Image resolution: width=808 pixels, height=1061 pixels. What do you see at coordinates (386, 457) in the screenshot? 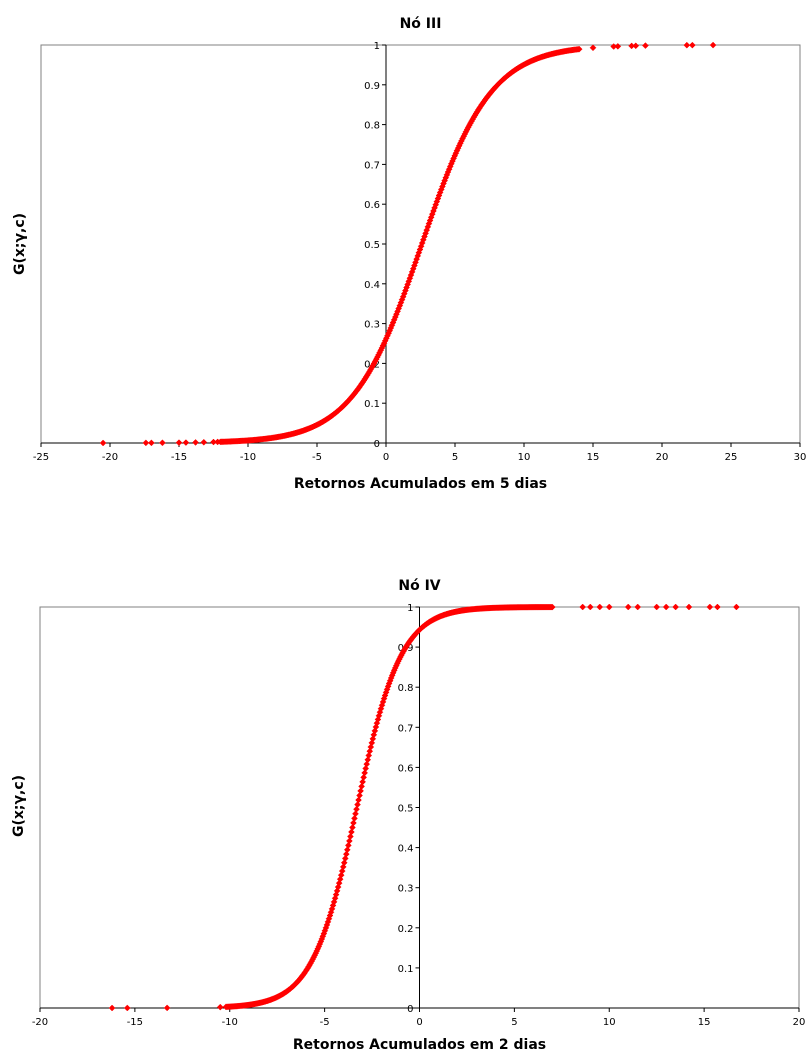
I see `x-tick-label: 0` at bounding box center [386, 457].